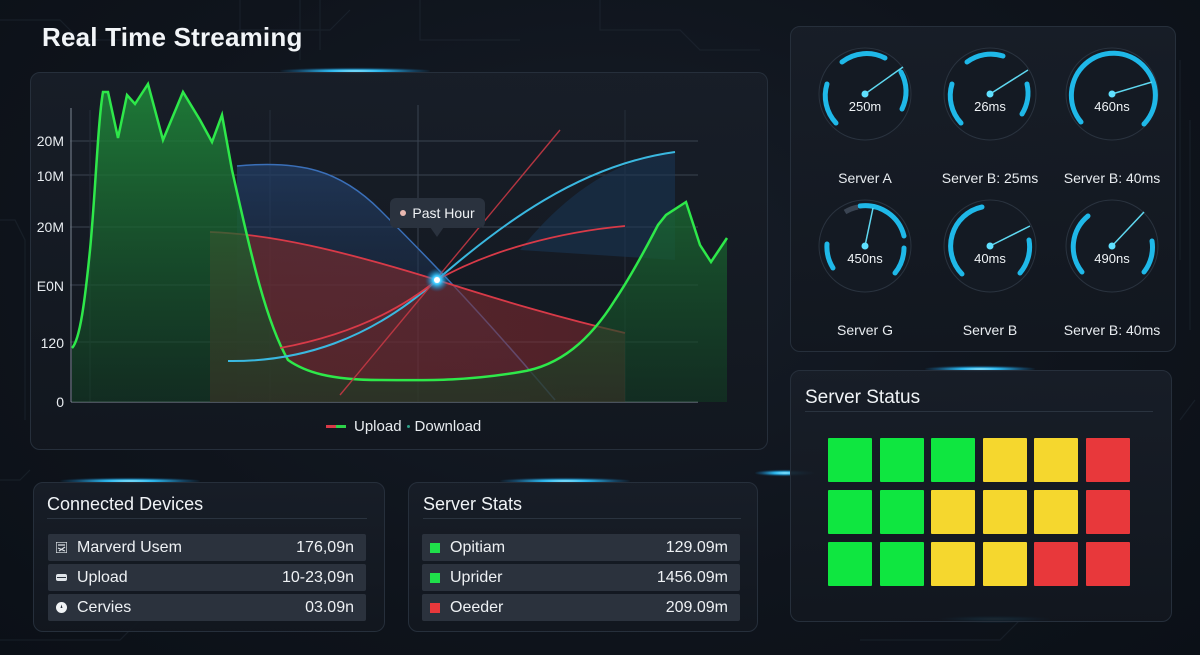  I want to click on legend-line-icon, so click(336, 426).